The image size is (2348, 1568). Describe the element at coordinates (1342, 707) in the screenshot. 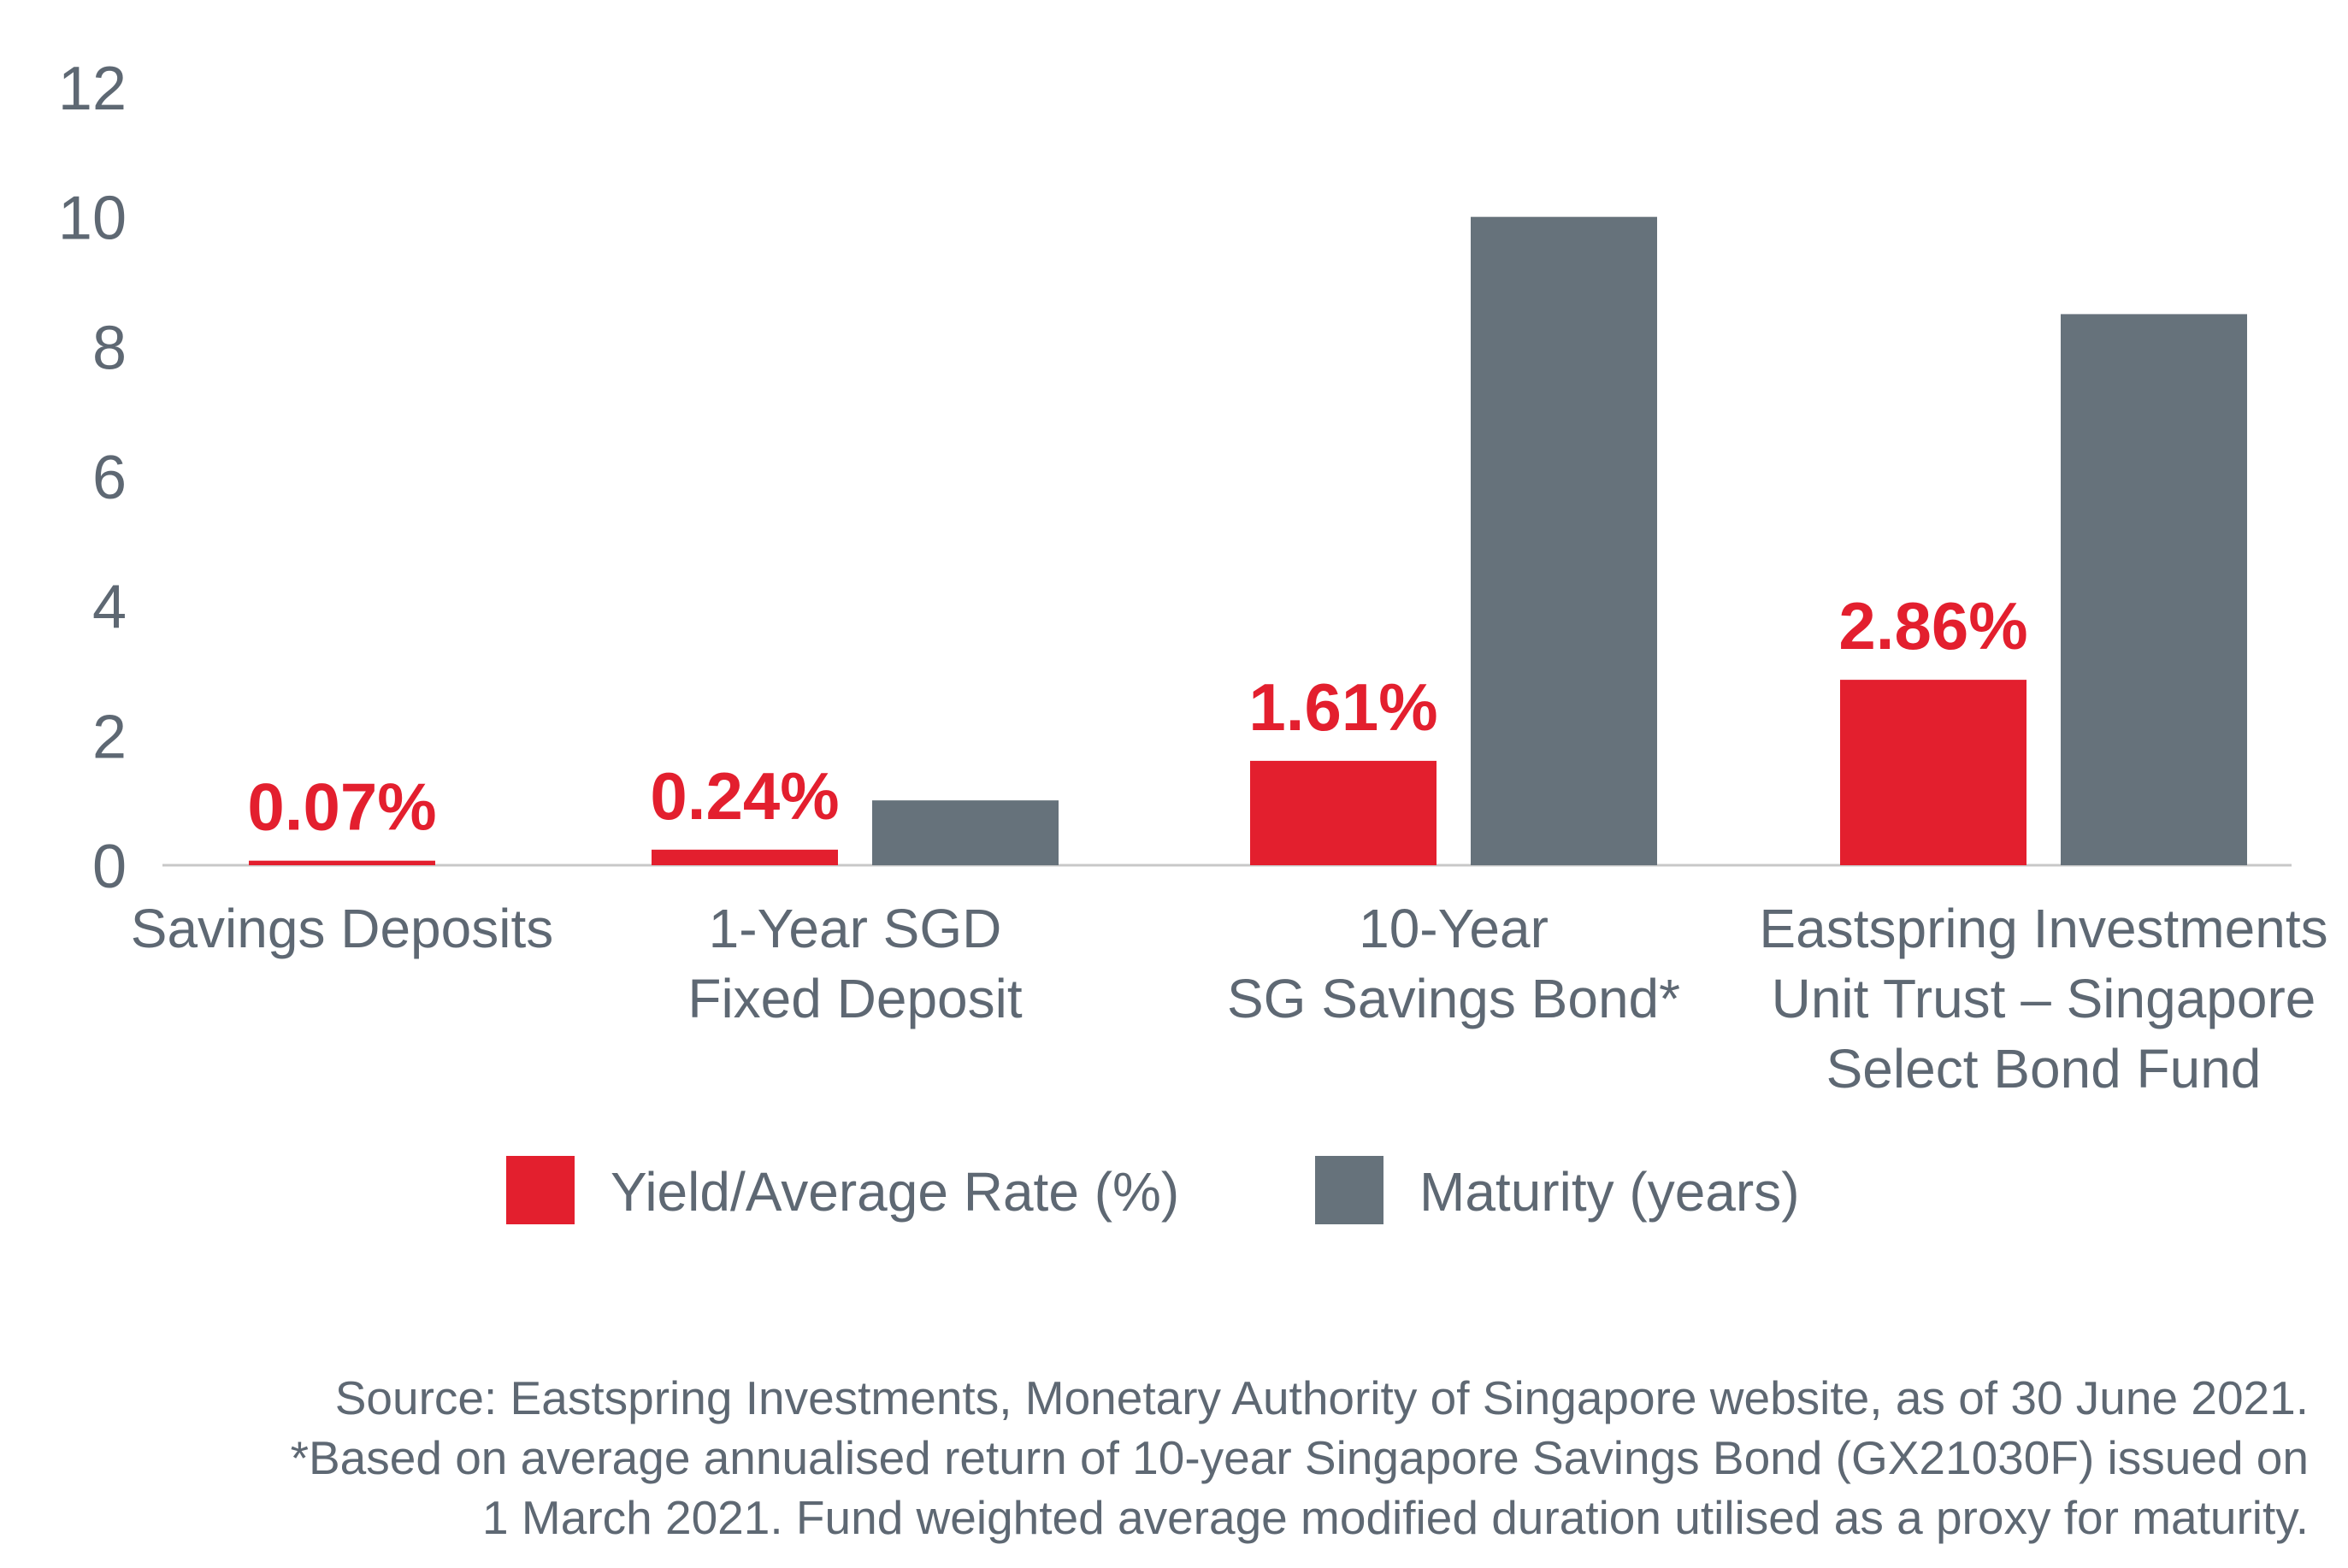

I see `yield-data-label: 1.61%` at that location.